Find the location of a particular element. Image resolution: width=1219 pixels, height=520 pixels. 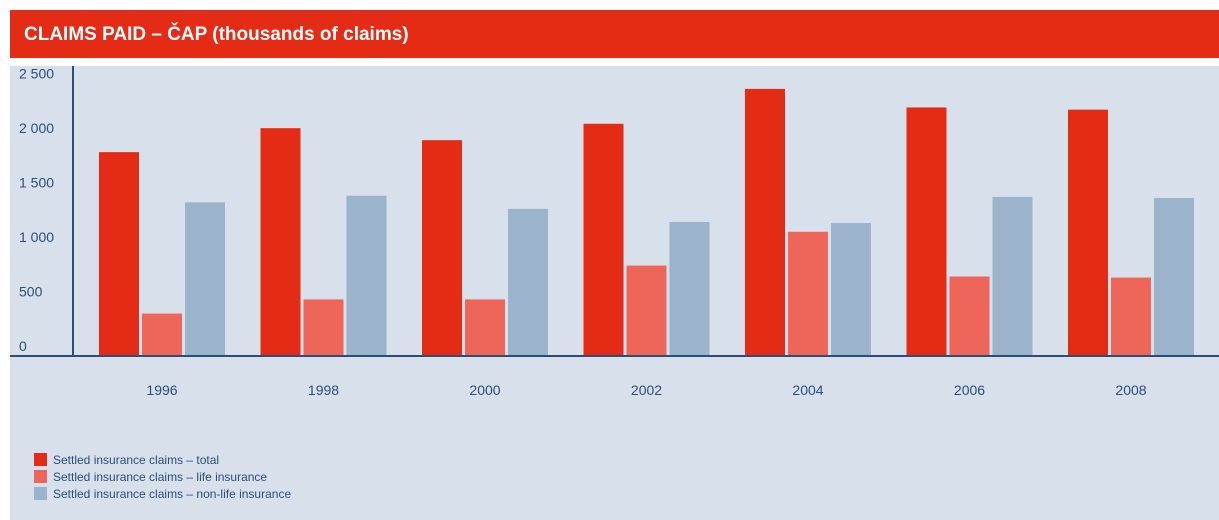

x-tick-label: 2002 is located at coordinates (646, 390).